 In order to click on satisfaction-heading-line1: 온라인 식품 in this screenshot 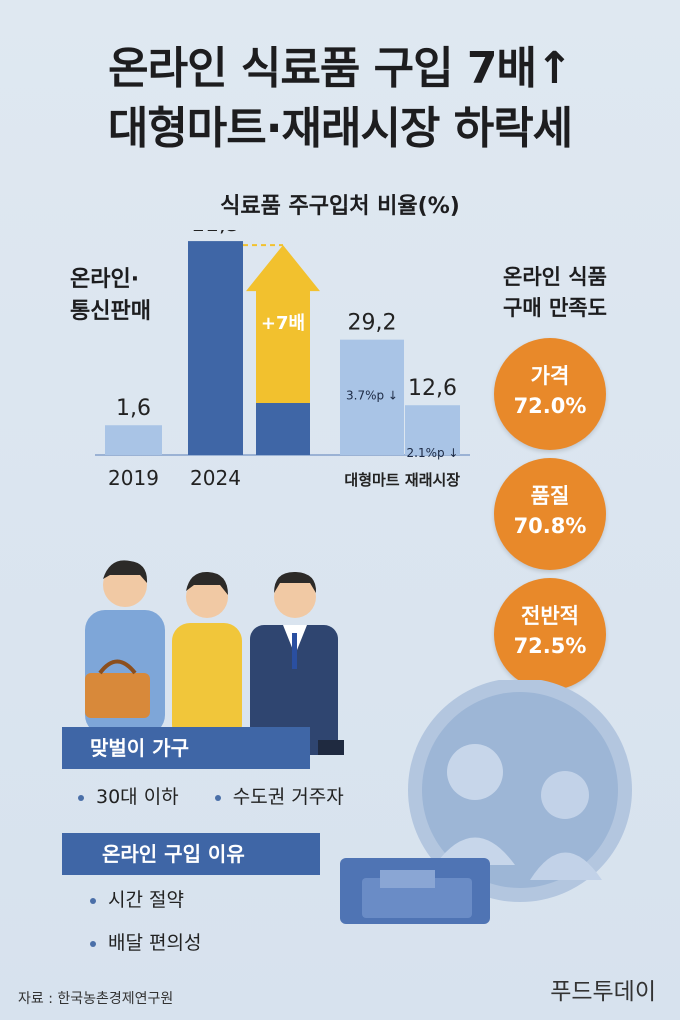, I will do `click(555, 277)`.